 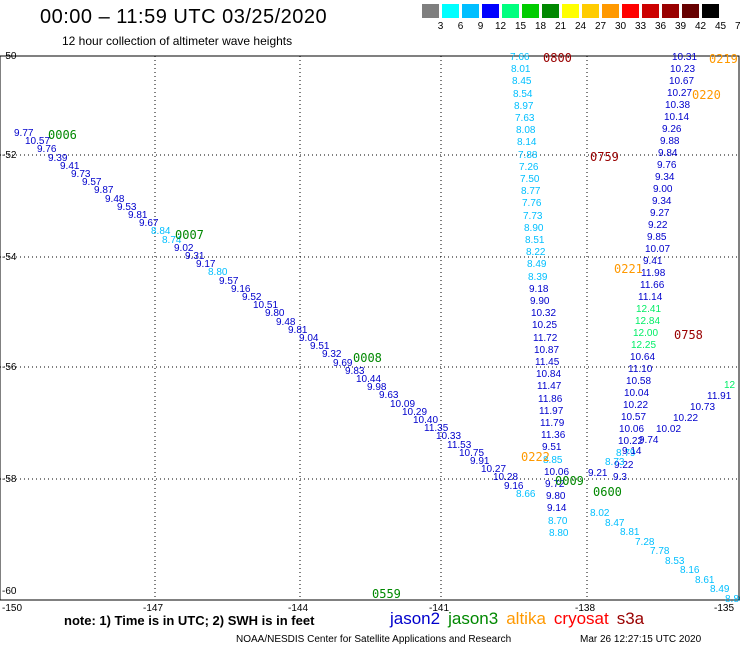 I want to click on time-label: 0219, so click(x=723, y=59).